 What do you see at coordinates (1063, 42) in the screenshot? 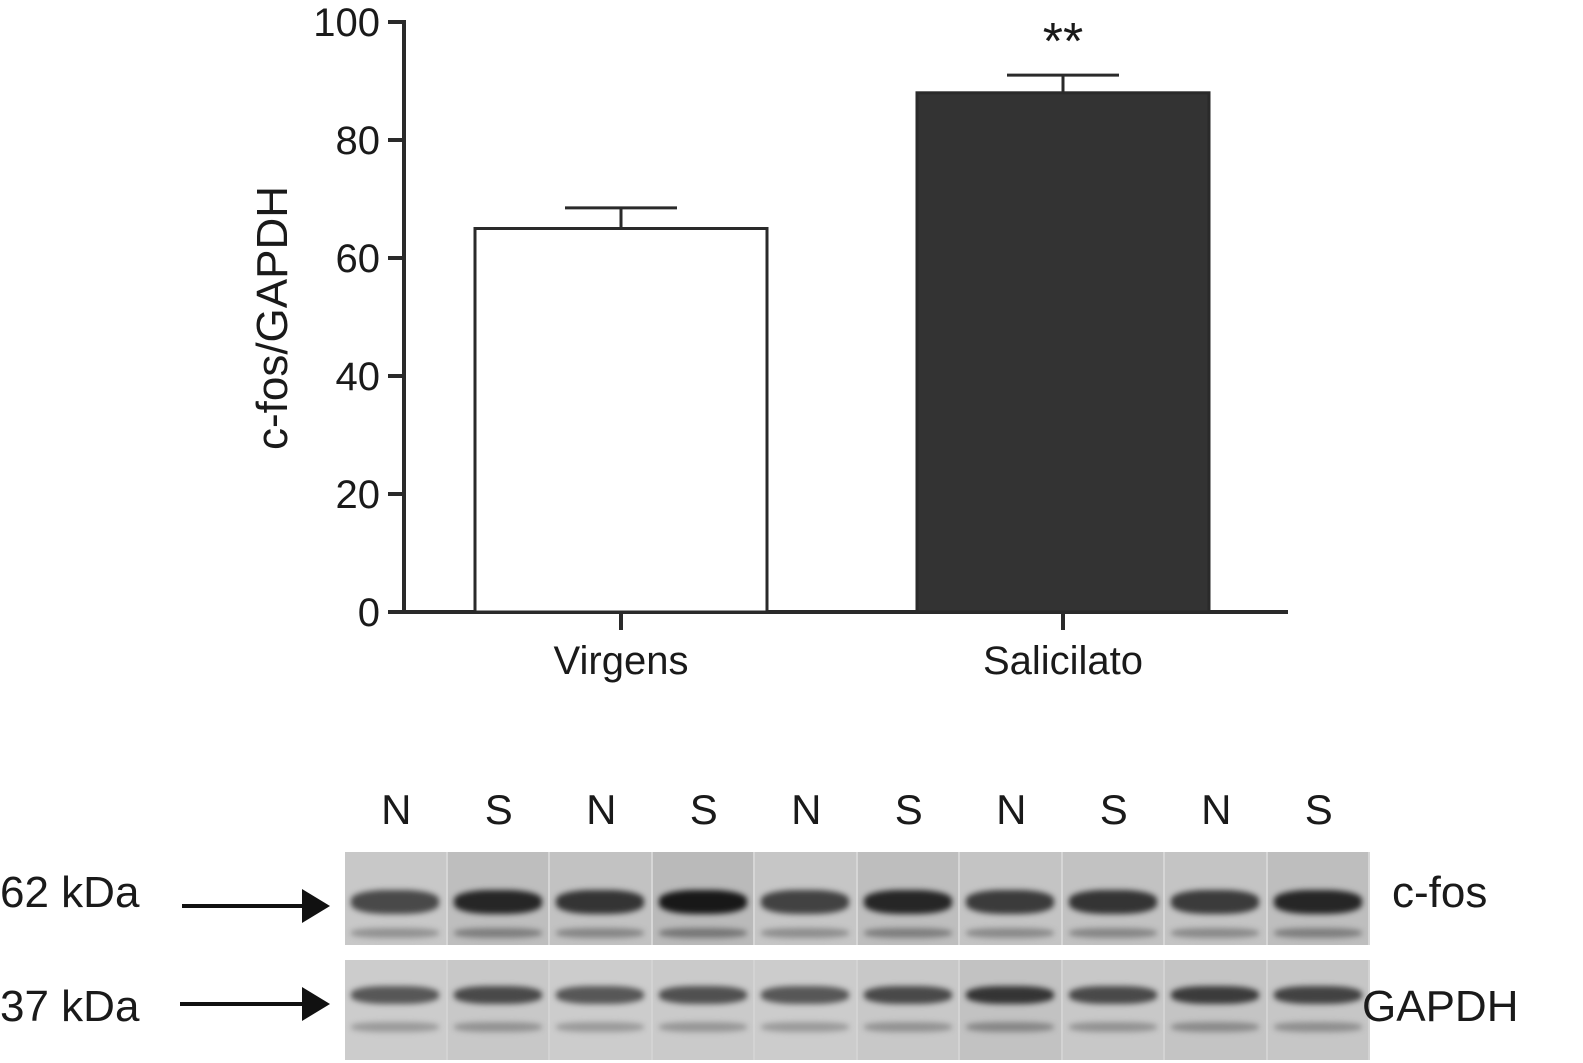
I see `significance-label: **` at bounding box center [1063, 42].